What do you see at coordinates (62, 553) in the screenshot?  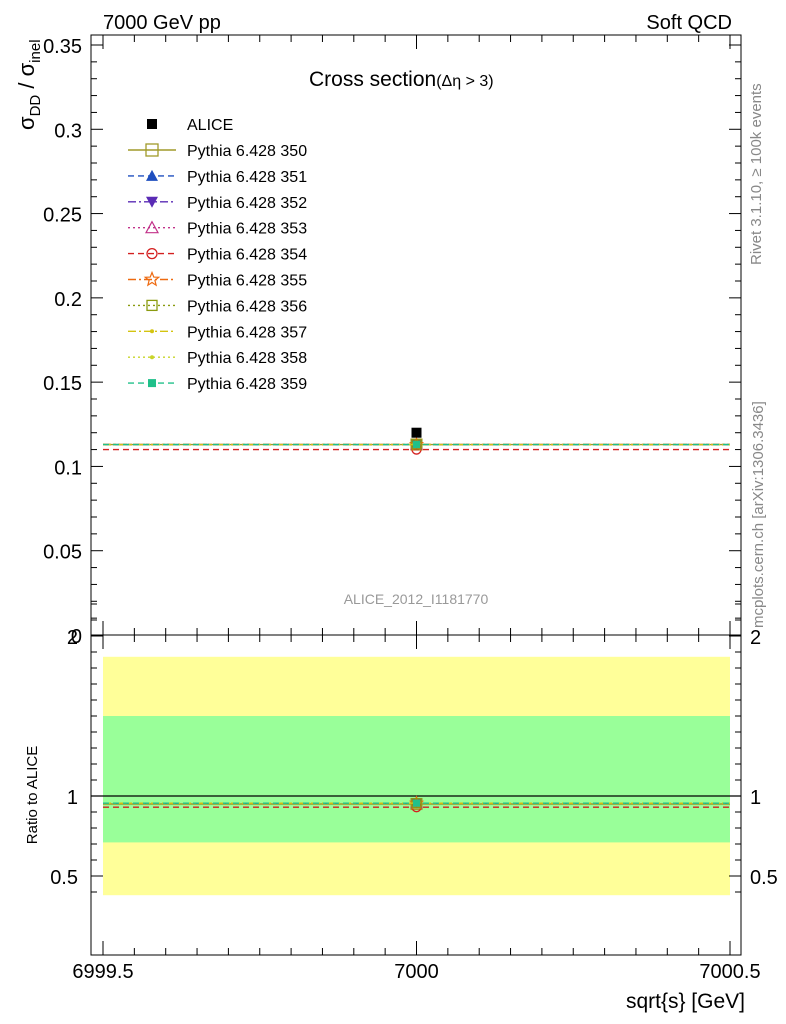 I see `main-y-tick-label: 0.05` at bounding box center [62, 553].